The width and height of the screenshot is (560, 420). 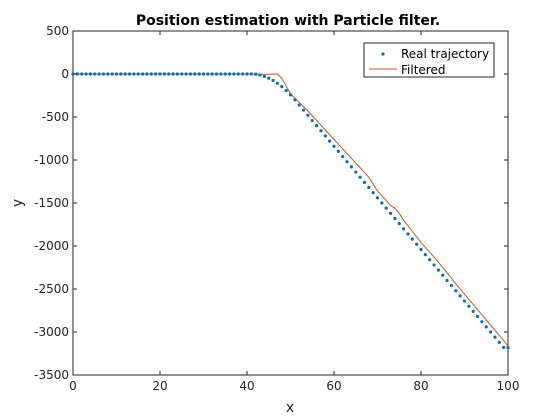 What do you see at coordinates (18, 203) in the screenshot?
I see `y-axis-label: y` at bounding box center [18, 203].